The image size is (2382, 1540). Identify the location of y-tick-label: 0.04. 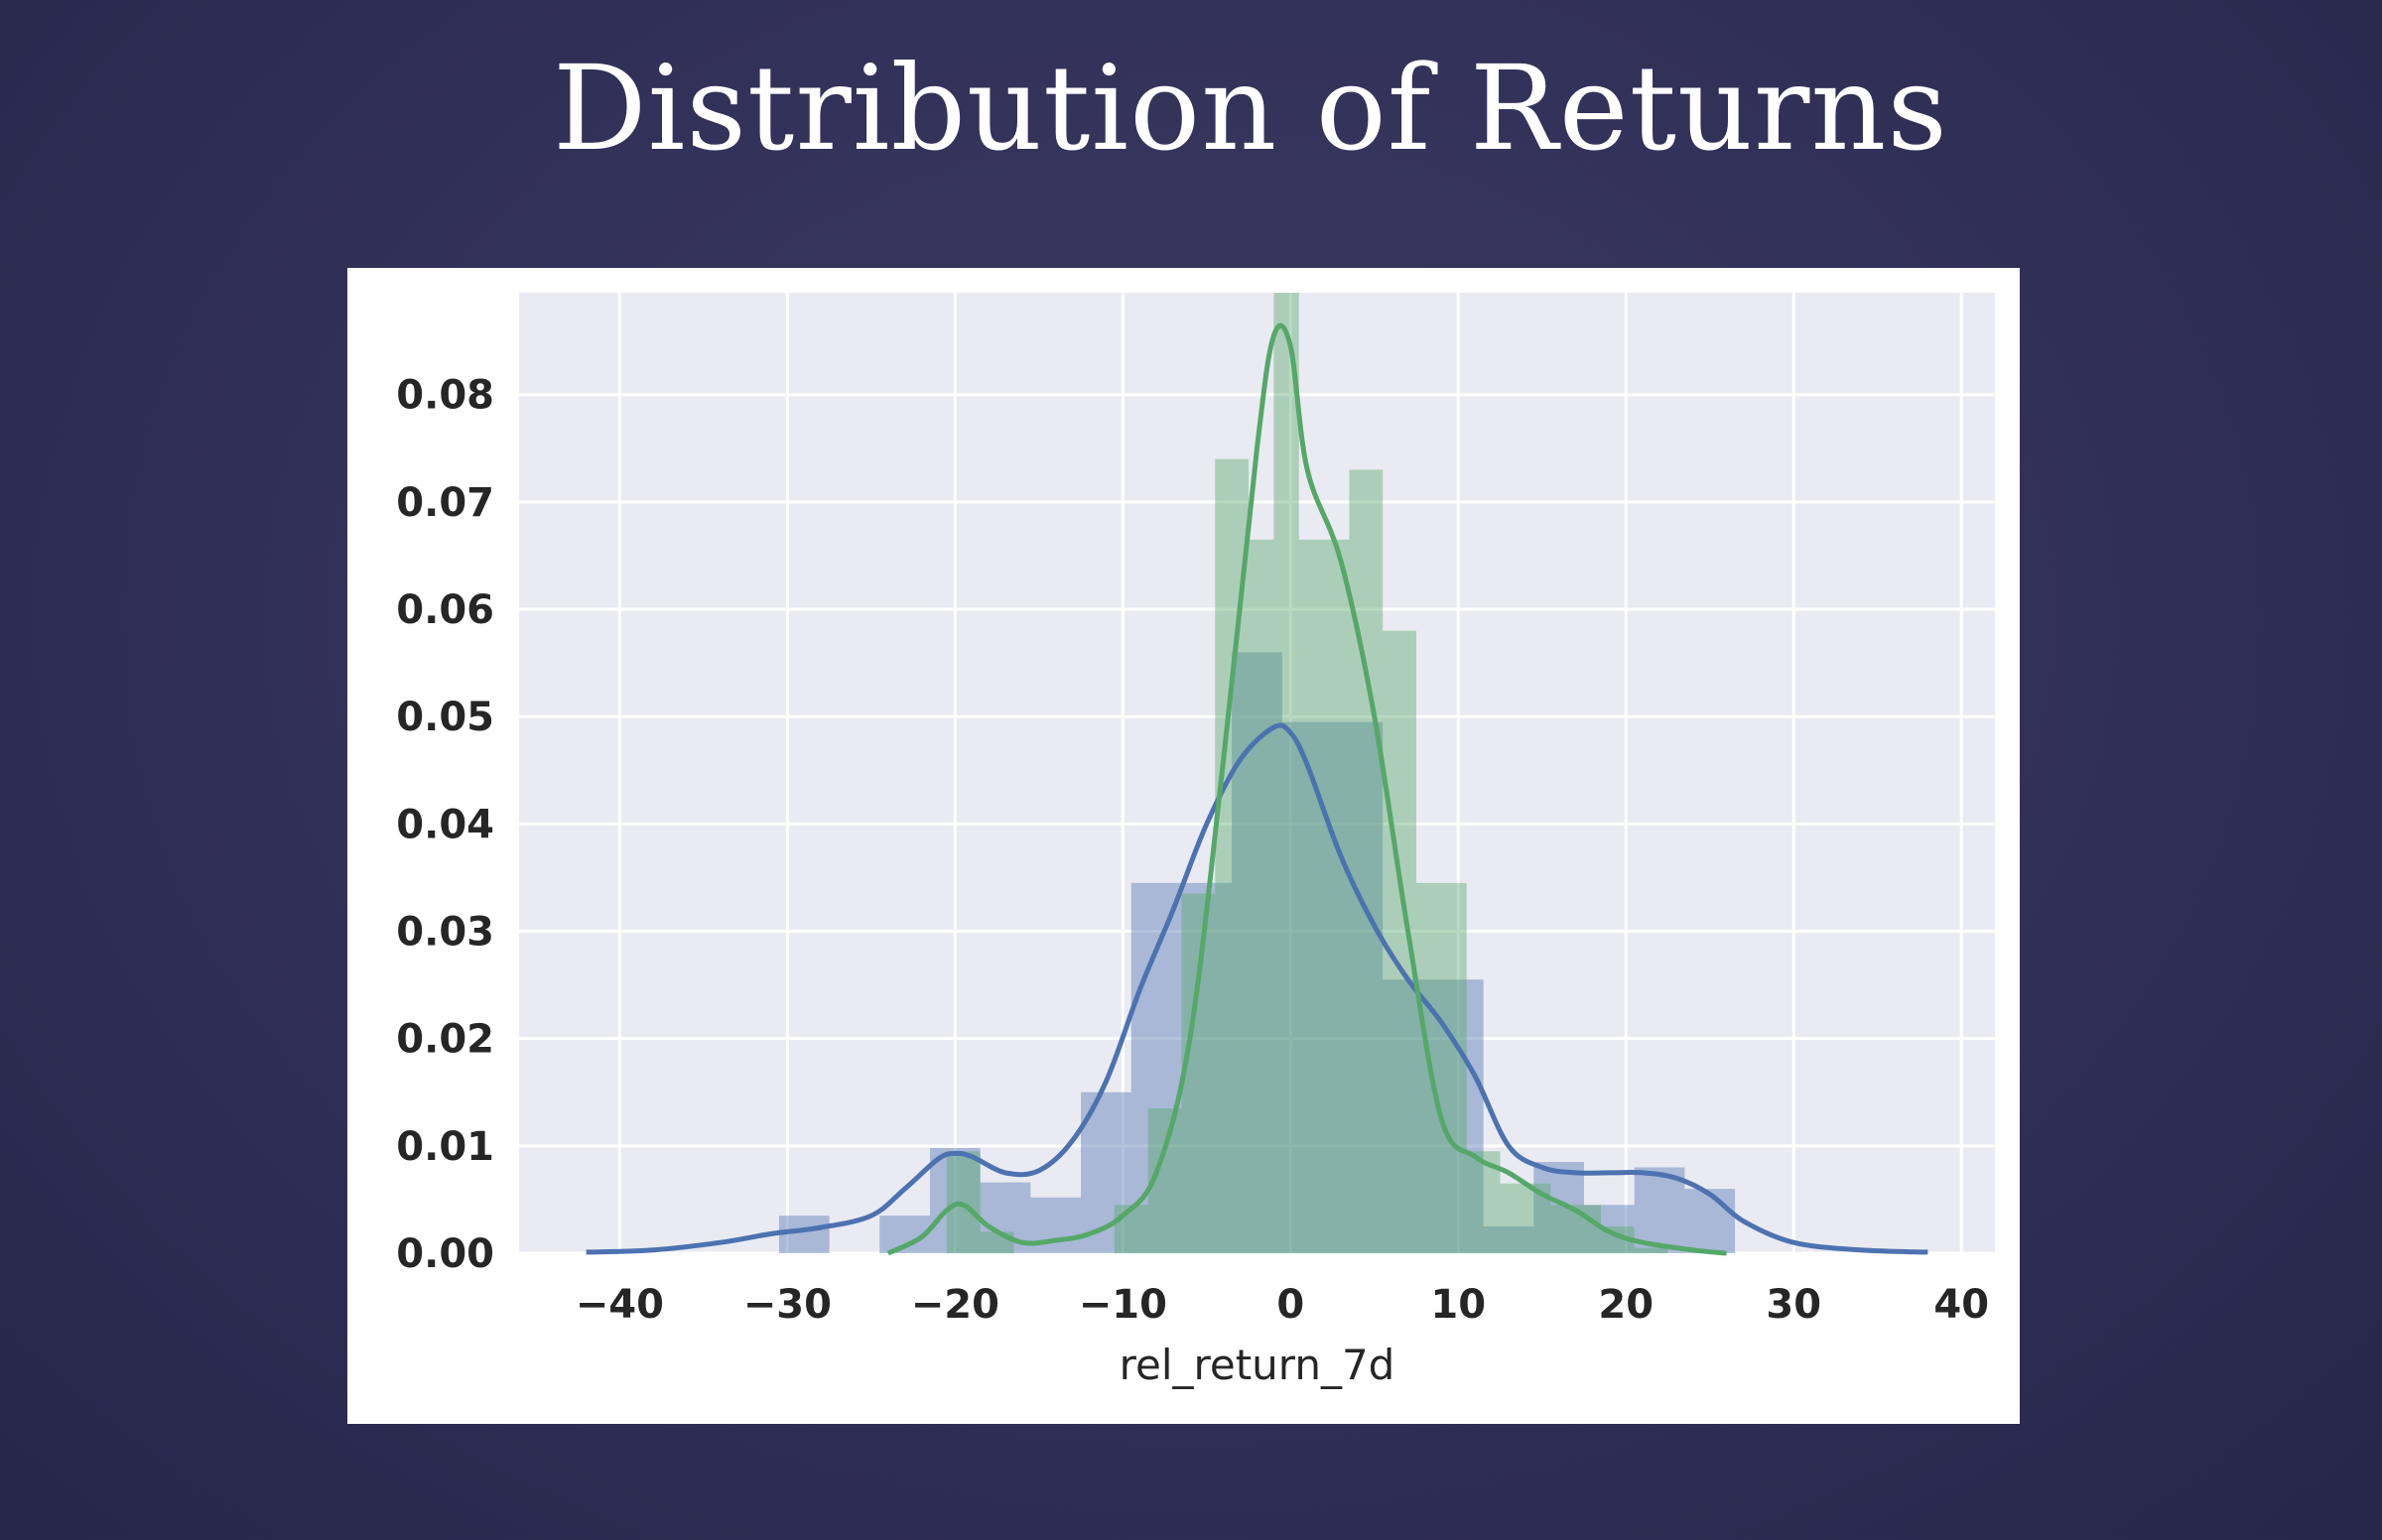
(445, 824).